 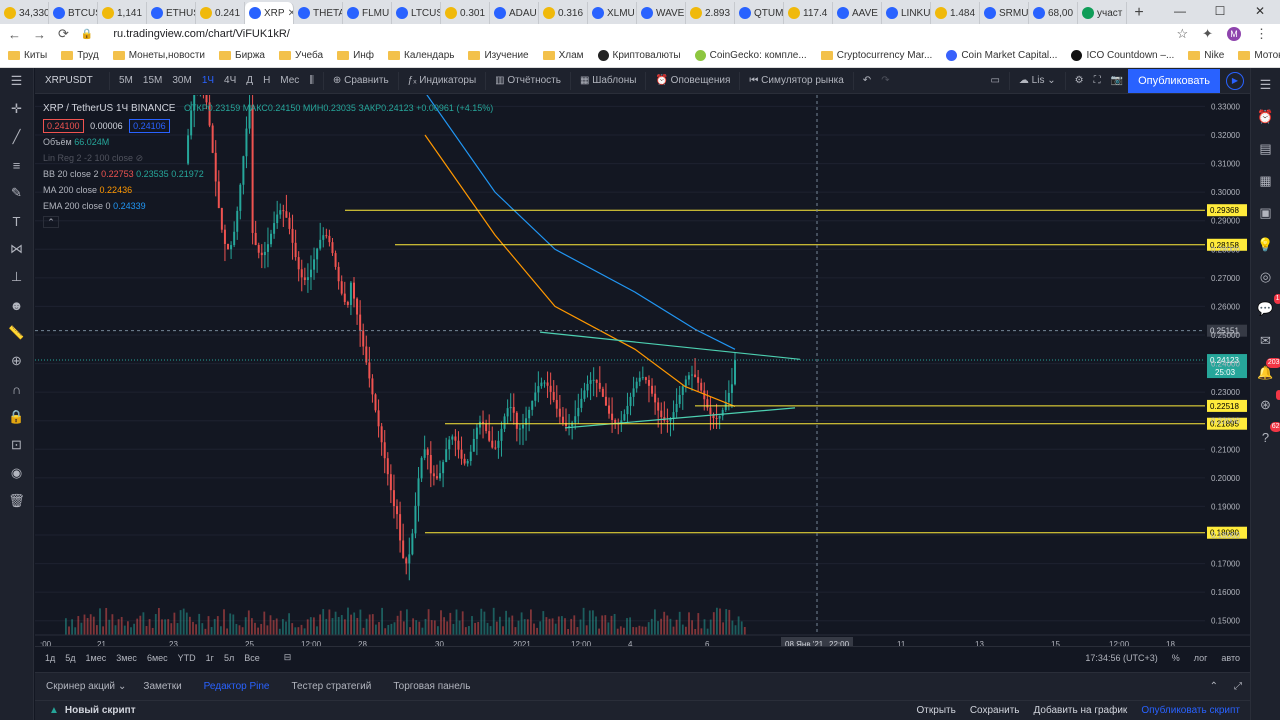 I want to click on measure-icon: ⊥, so click(x=16, y=276).